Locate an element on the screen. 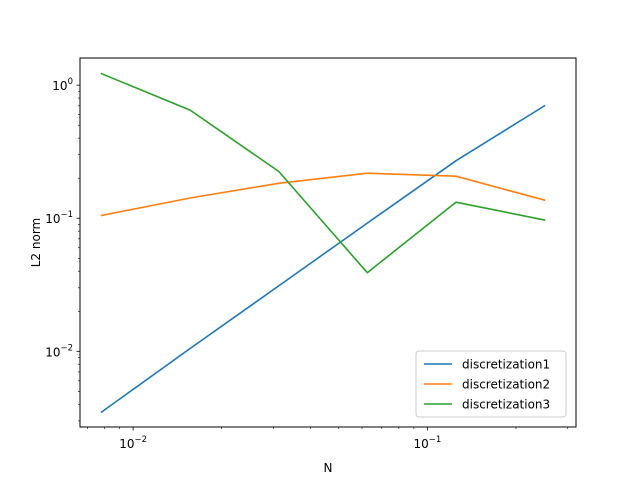 Image resolution: width=640 pixels, height=480 pixels. y-tick-label: 10⁻² is located at coordinates (59, 351).